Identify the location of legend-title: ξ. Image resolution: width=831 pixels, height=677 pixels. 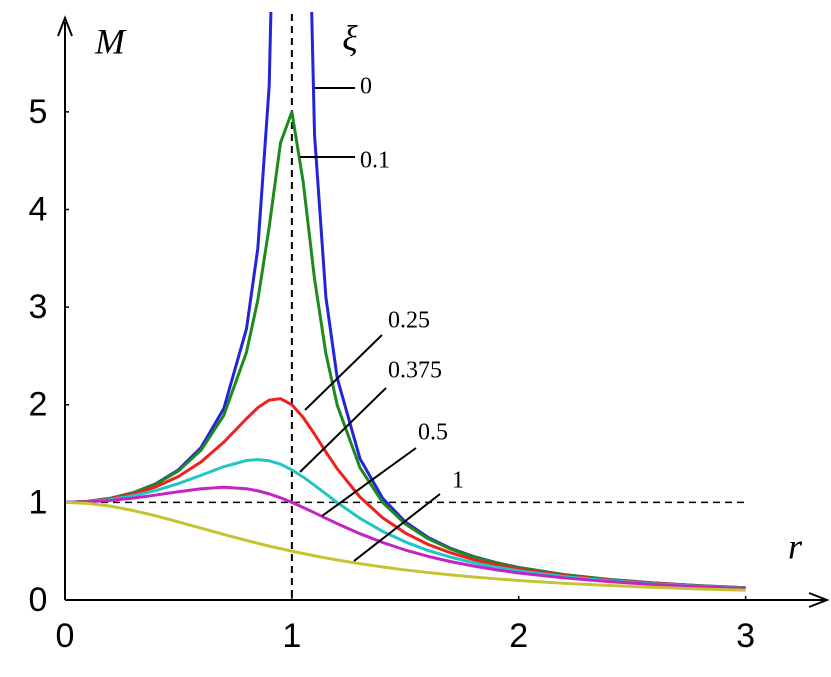
(350, 38).